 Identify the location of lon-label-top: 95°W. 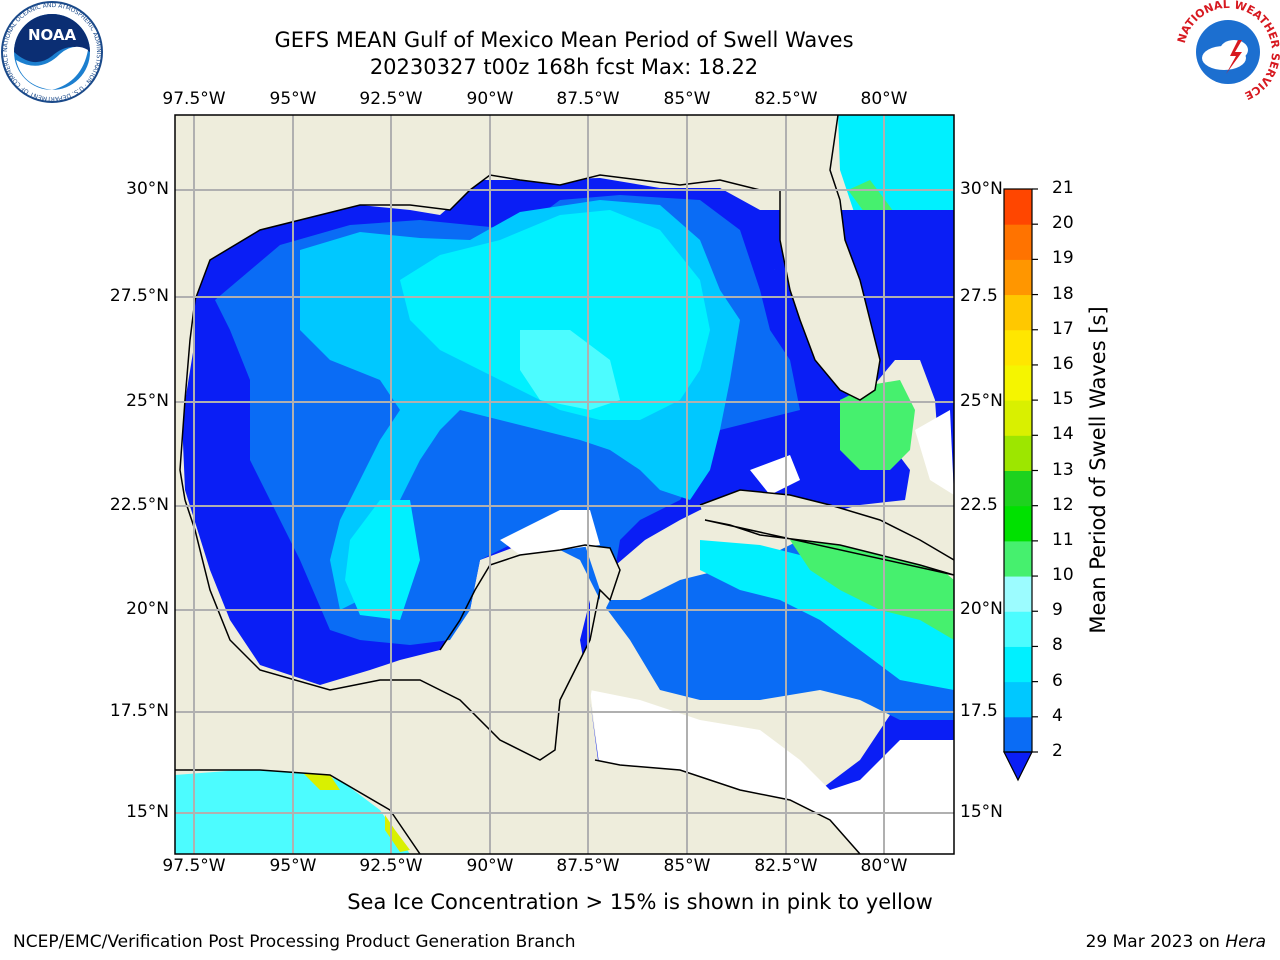
(293, 99).